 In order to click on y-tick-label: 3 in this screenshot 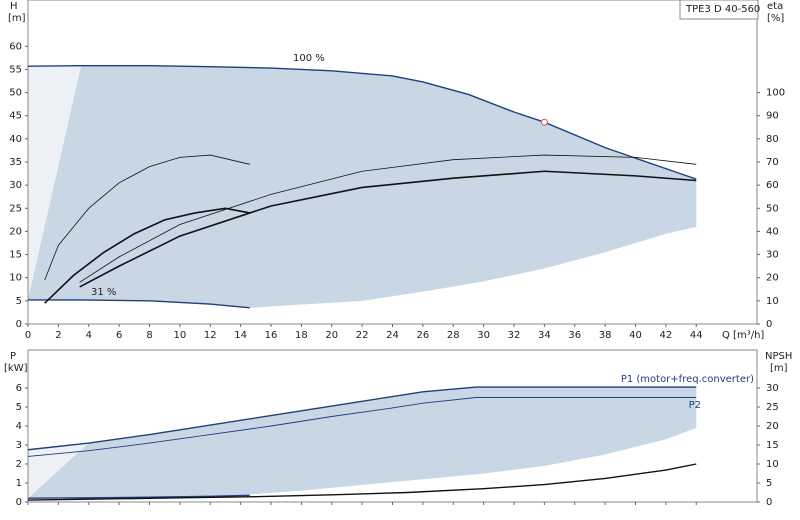, I will do `click(19, 445)`.